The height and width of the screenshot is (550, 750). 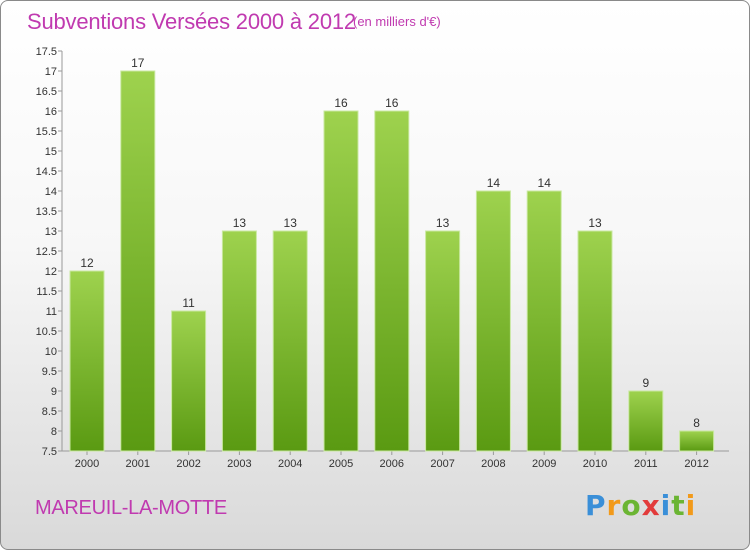 I want to click on y-tick-label: 13, so click(x=51, y=232).